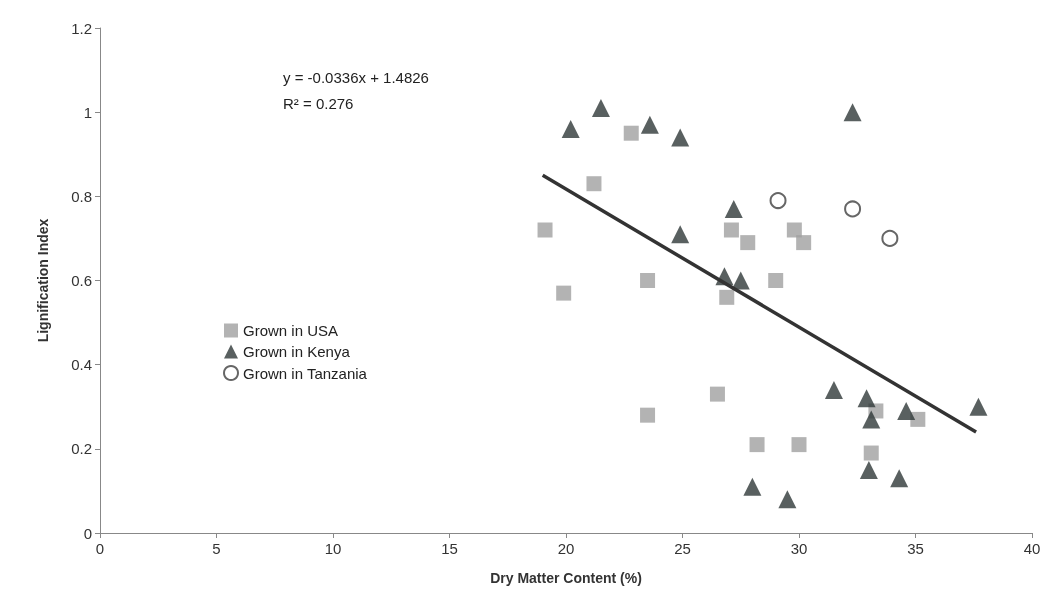 This screenshot has height=613, width=1060. Describe the element at coordinates (799, 548) in the screenshot. I see `x-tick-label: 30` at that location.